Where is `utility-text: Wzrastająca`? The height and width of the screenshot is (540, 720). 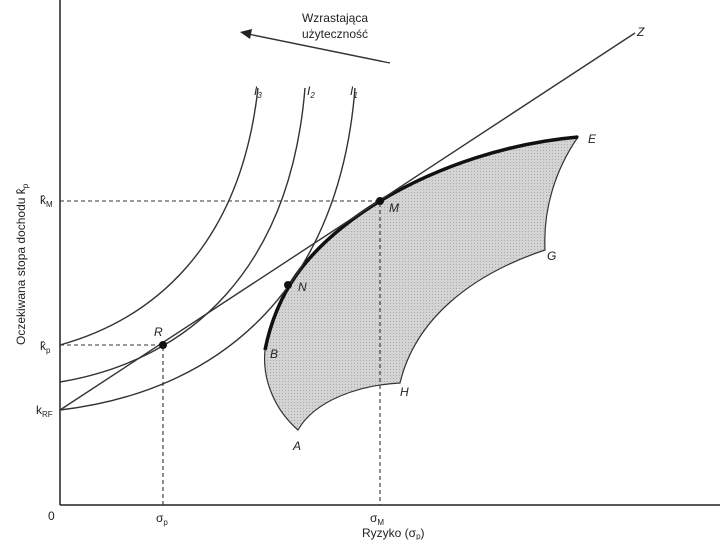 utility-text: Wzrastająca is located at coordinates (335, 18).